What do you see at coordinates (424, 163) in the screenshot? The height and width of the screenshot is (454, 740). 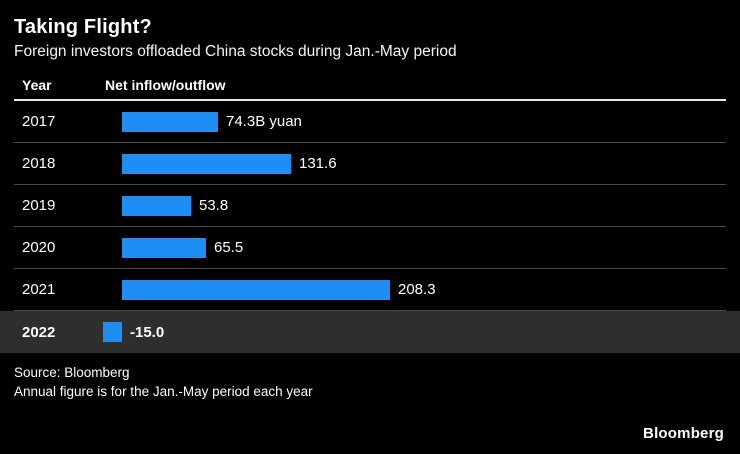 I see `bar-area: 131.6` at bounding box center [424, 163].